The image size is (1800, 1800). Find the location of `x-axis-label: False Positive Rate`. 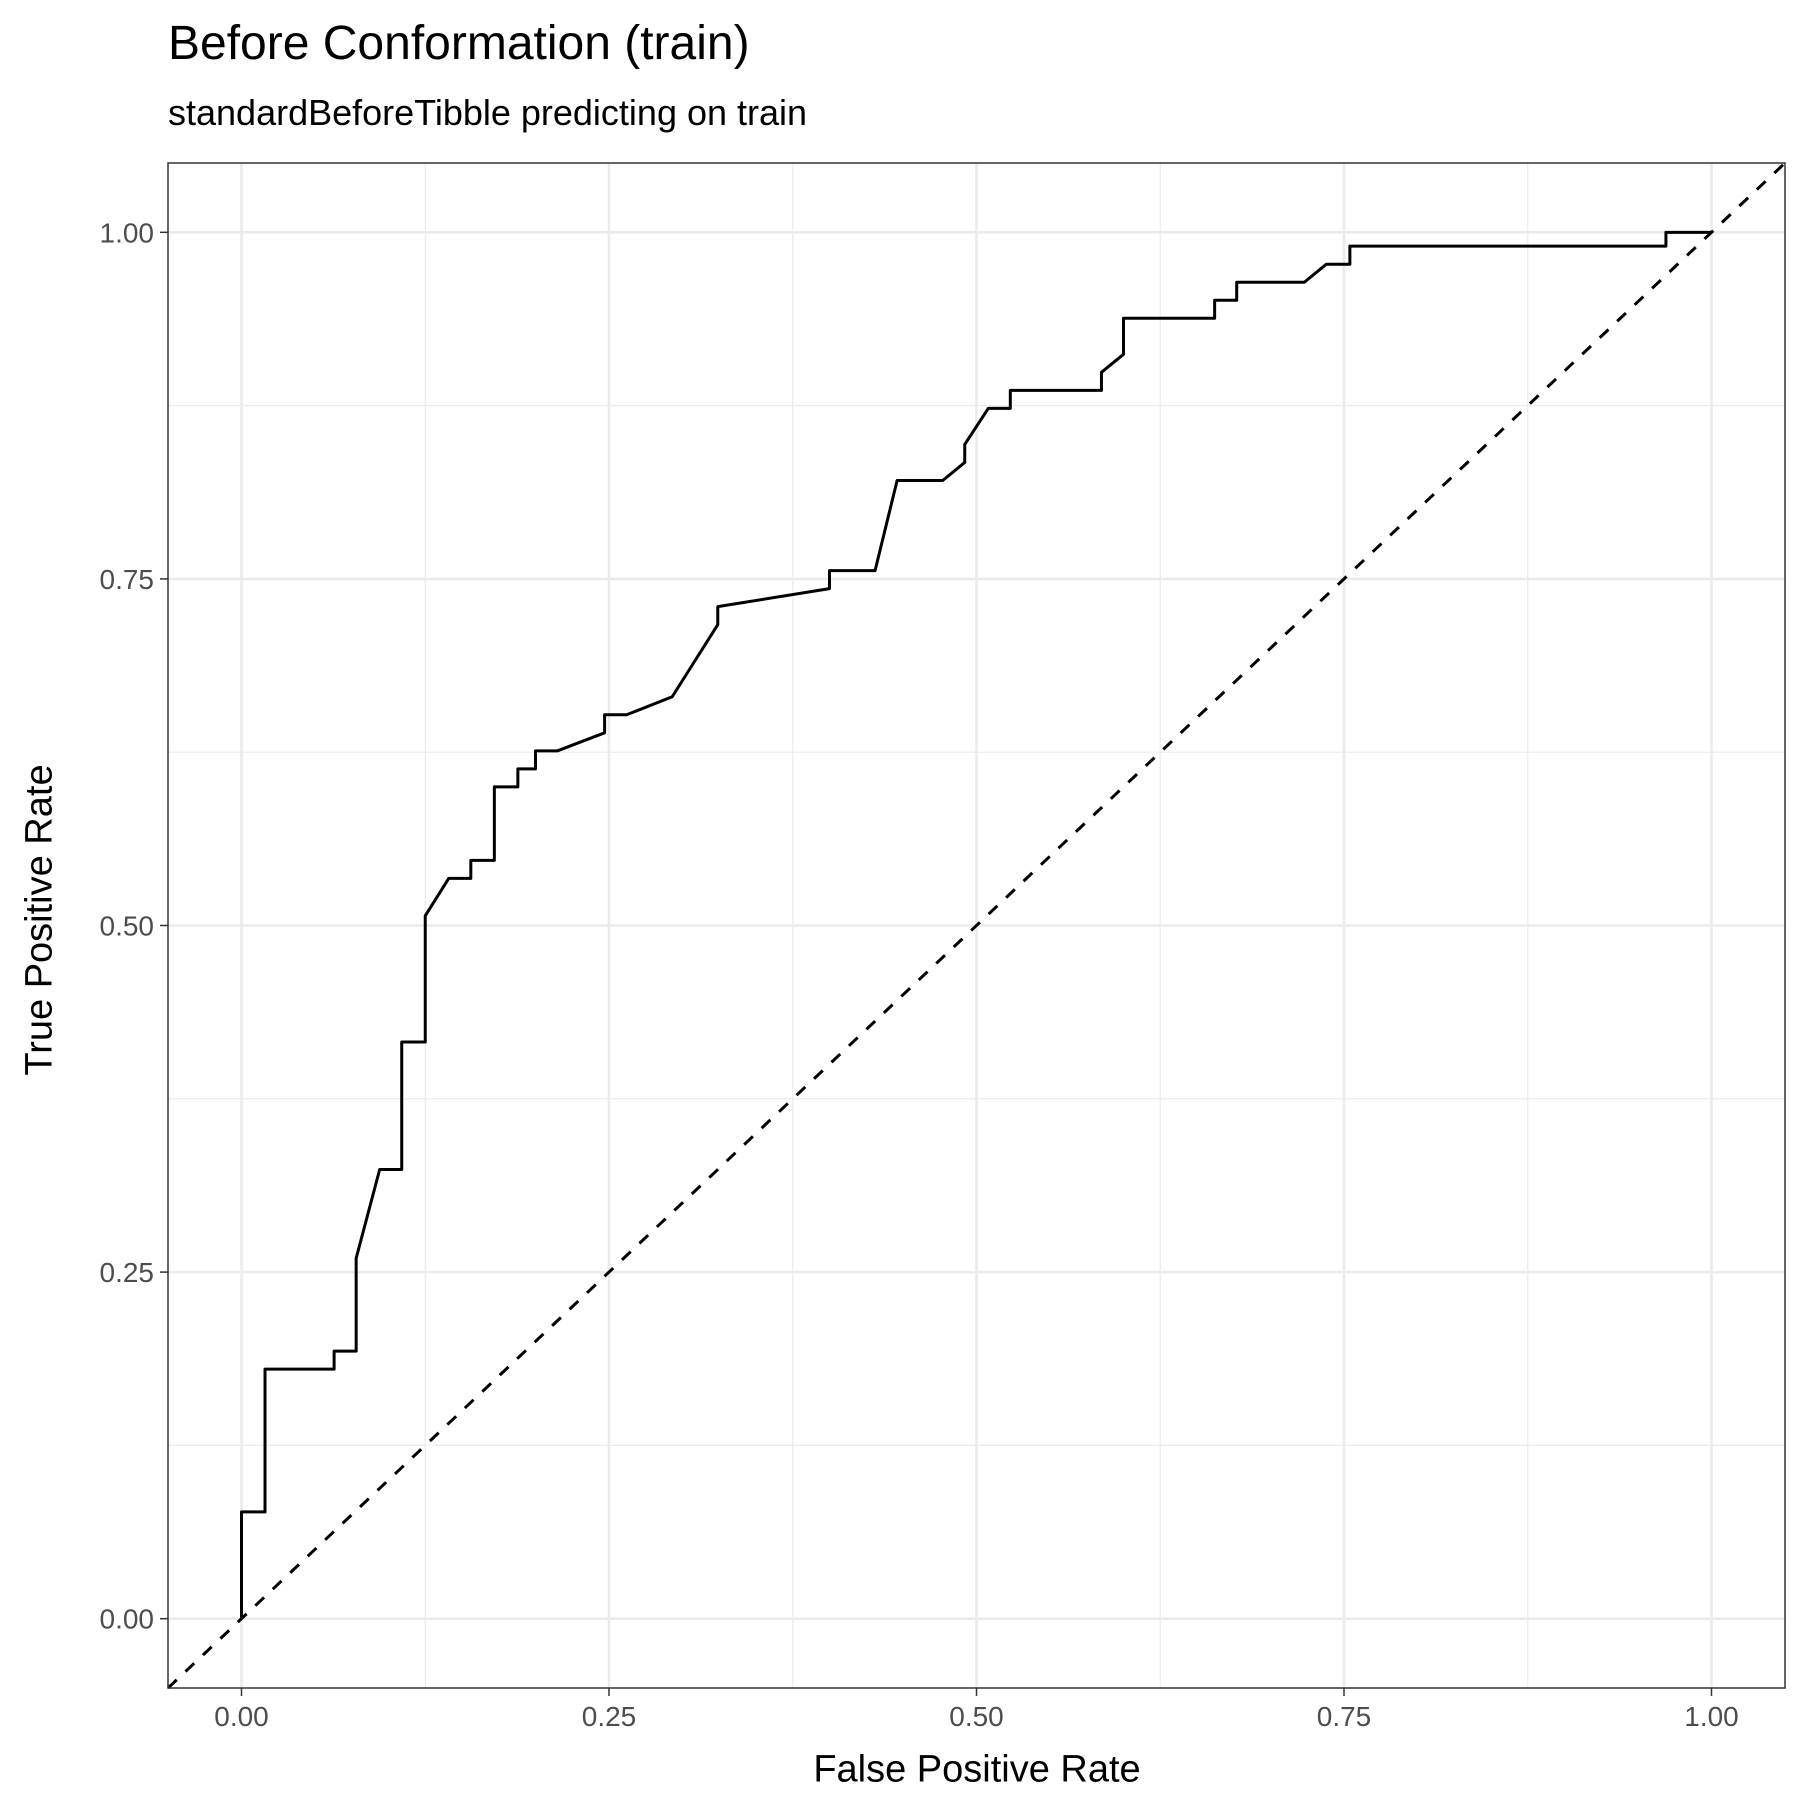

x-axis-label: False Positive Rate is located at coordinates (977, 1769).